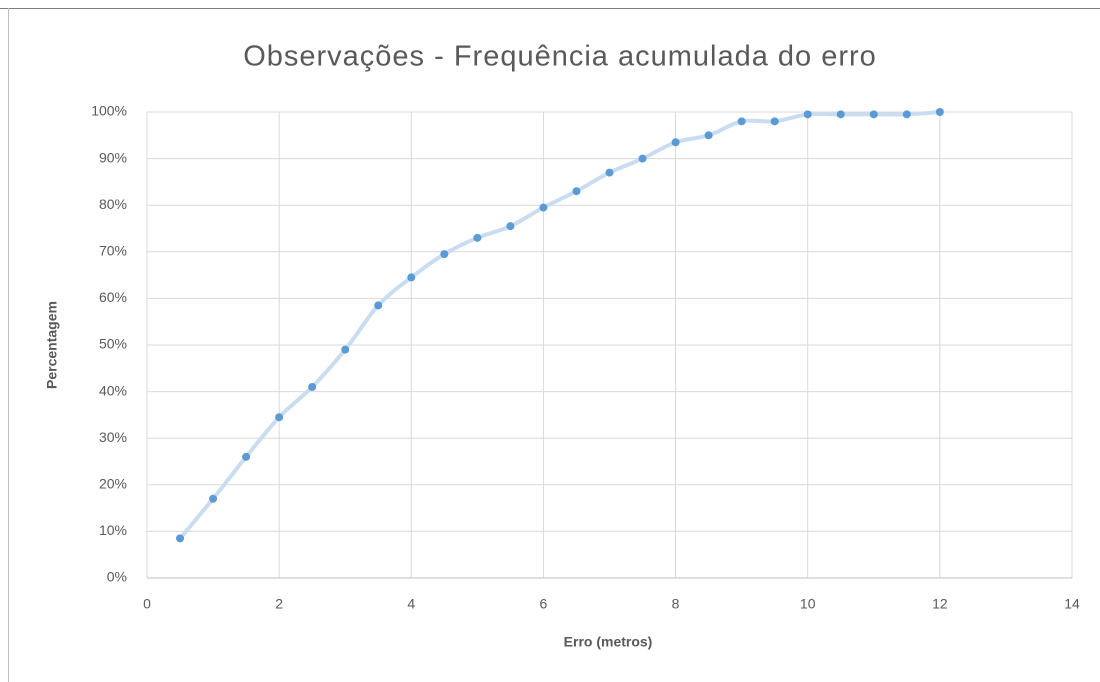  Describe the element at coordinates (676, 604) in the screenshot. I see `x-tick-label: 8` at that location.